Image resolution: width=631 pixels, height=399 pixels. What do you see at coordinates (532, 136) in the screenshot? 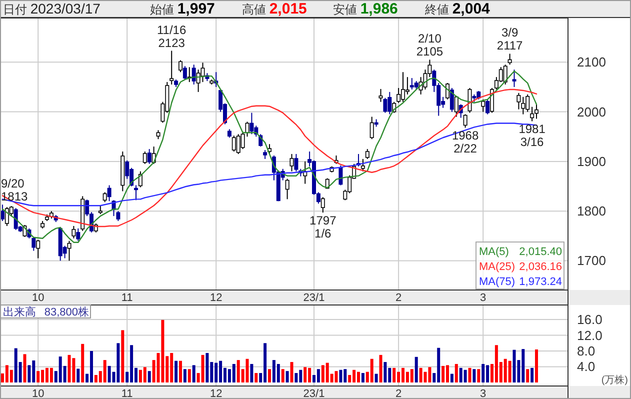
I see `note: 1981 3/16` at bounding box center [532, 136].